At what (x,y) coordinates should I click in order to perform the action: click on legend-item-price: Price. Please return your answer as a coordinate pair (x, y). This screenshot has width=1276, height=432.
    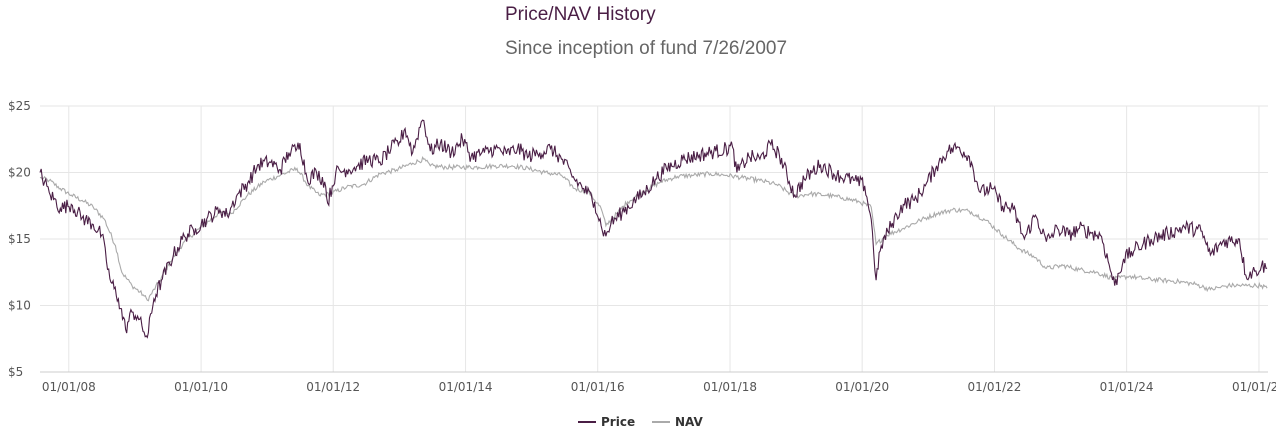
    Looking at the image, I should click on (606, 422).